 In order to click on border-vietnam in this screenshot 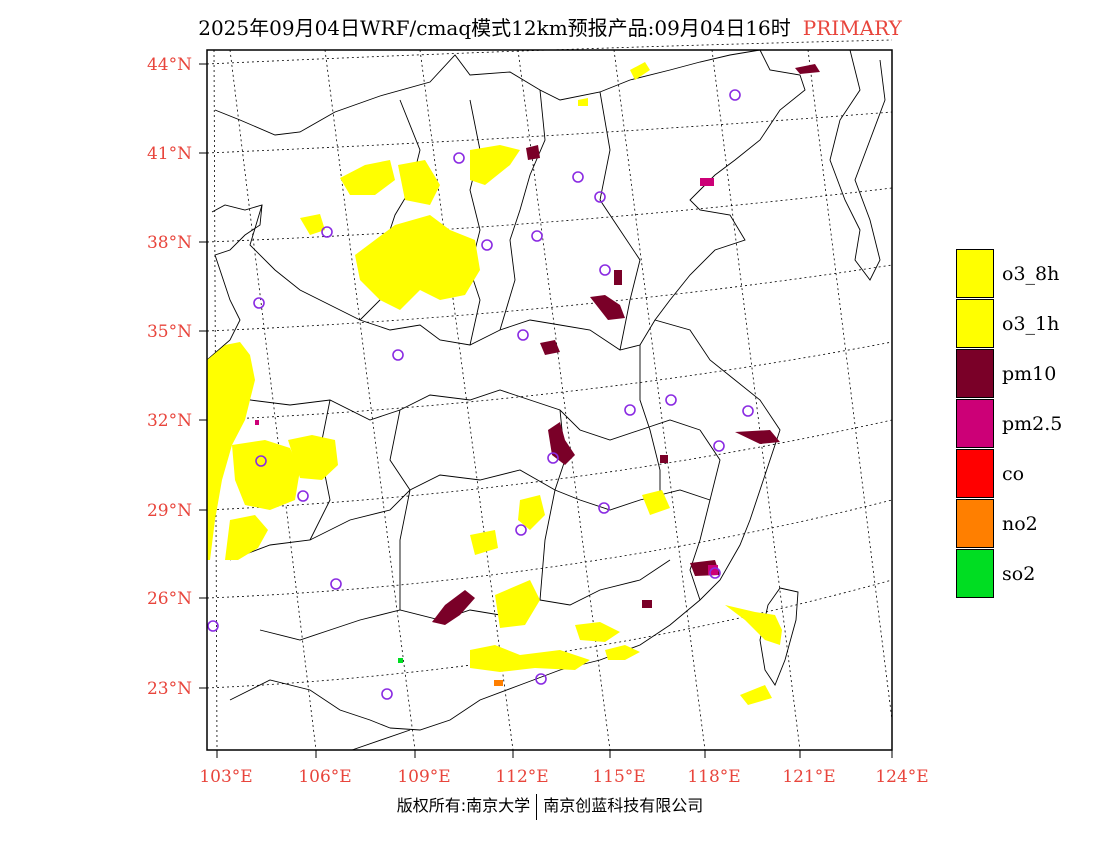, I will do `click(381, 740)`.